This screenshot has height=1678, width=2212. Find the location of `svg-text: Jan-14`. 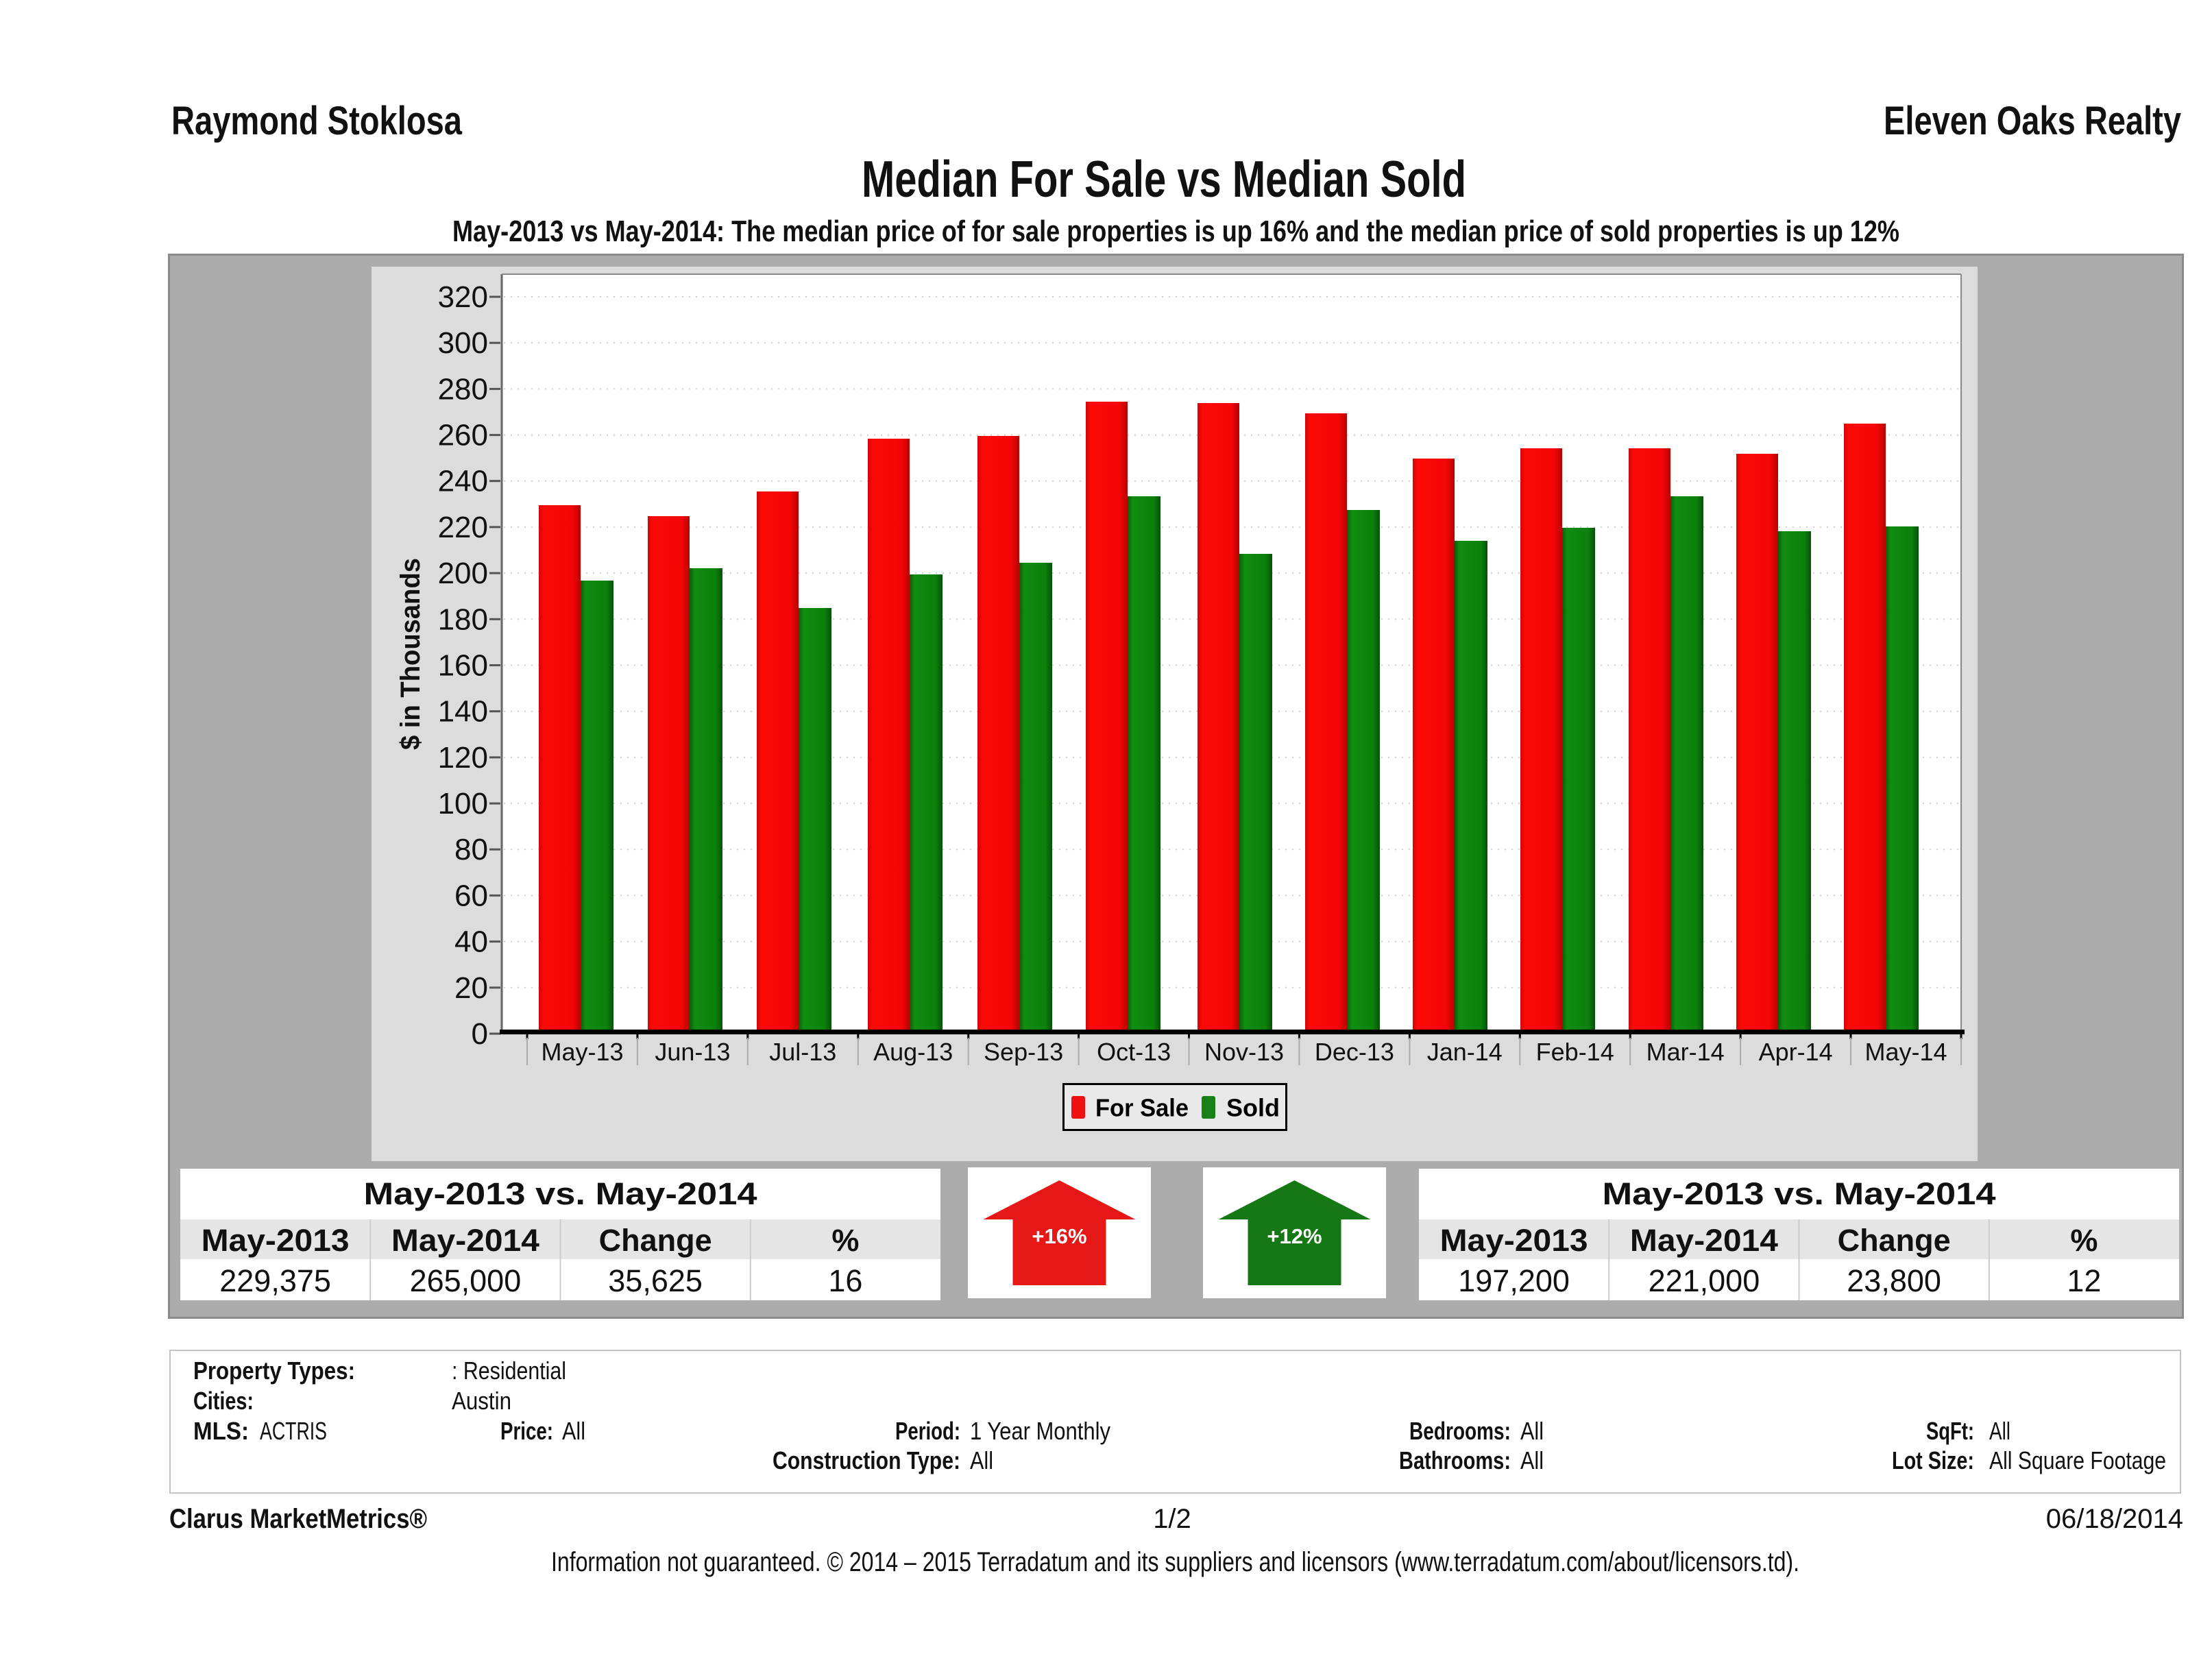

svg-text: Jan-14 is located at coordinates (1465, 1052).